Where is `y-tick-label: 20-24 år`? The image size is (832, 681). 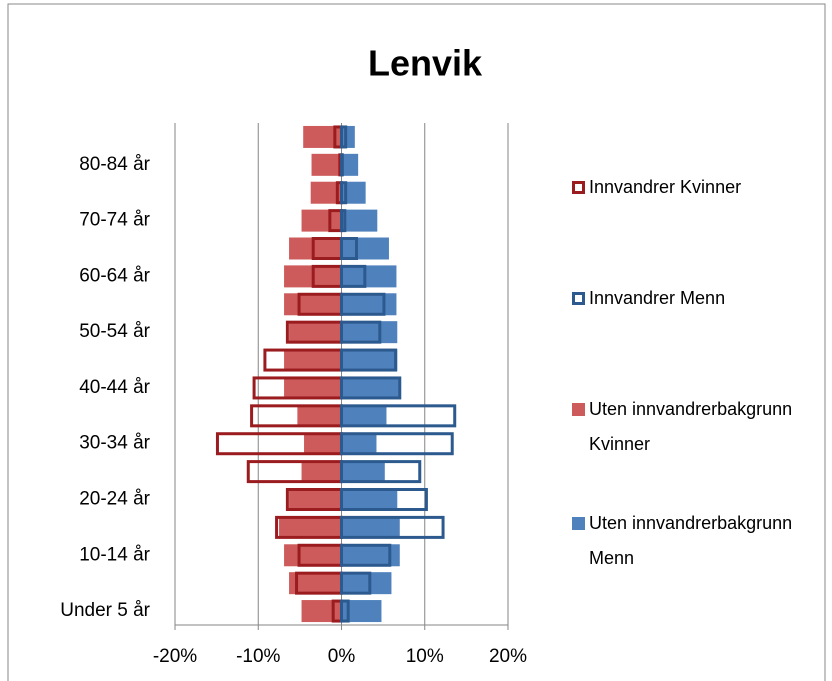
y-tick-label: 20-24 år is located at coordinates (114, 499).